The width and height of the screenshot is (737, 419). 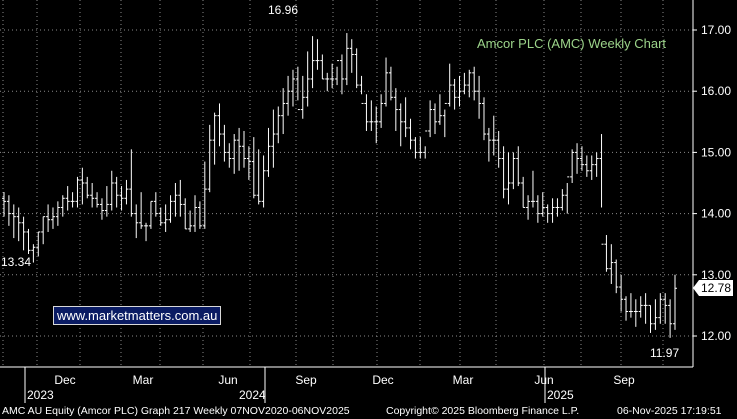 What do you see at coordinates (716, 91) in the screenshot?
I see `y-tick-label: 16.00` at bounding box center [716, 91].